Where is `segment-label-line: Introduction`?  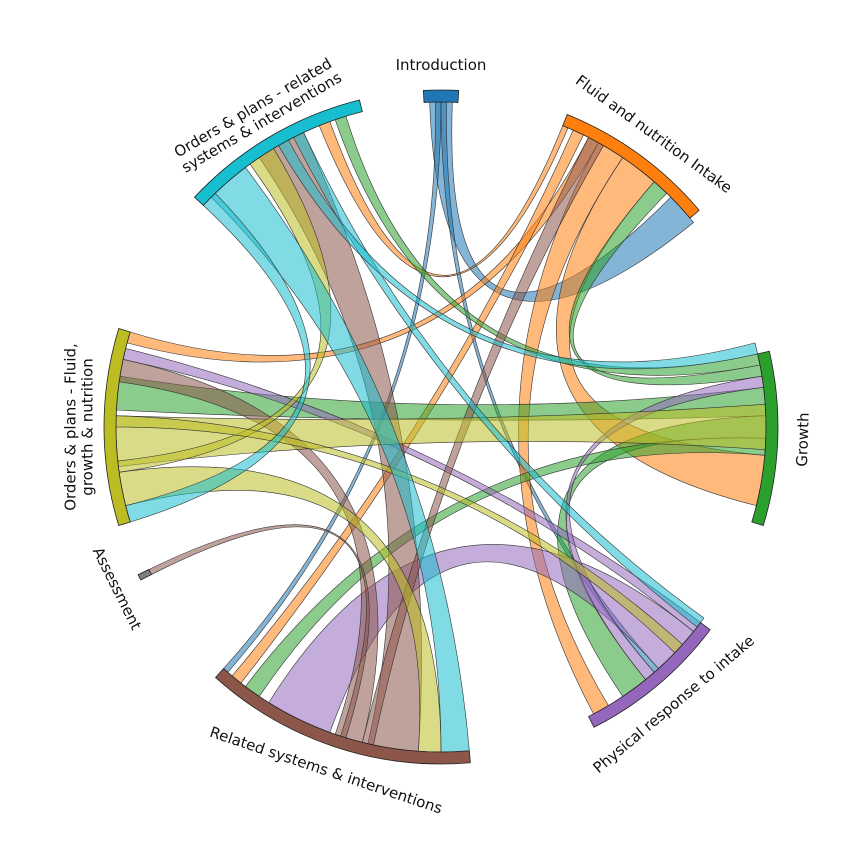
segment-label-line: Introduction is located at coordinates (441, 65).